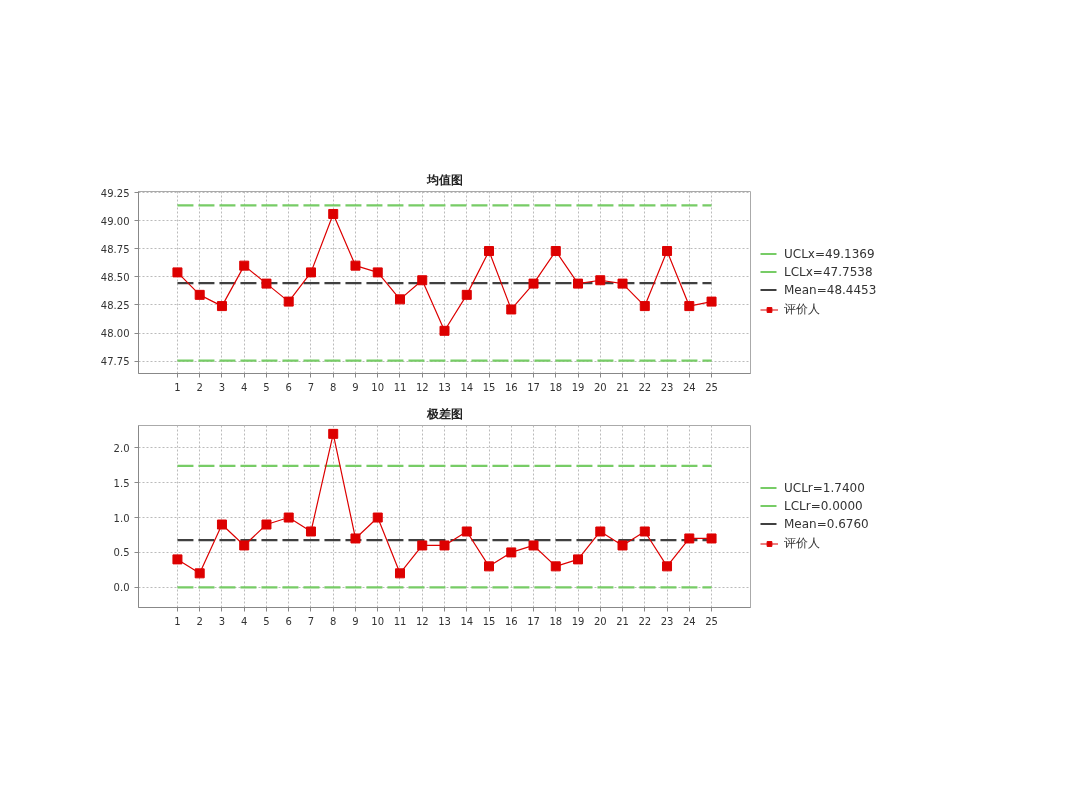 The image size is (1080, 810). What do you see at coordinates (828, 271) in the screenshot?
I see `legend-label: LCLx=47.7538` at bounding box center [828, 271].